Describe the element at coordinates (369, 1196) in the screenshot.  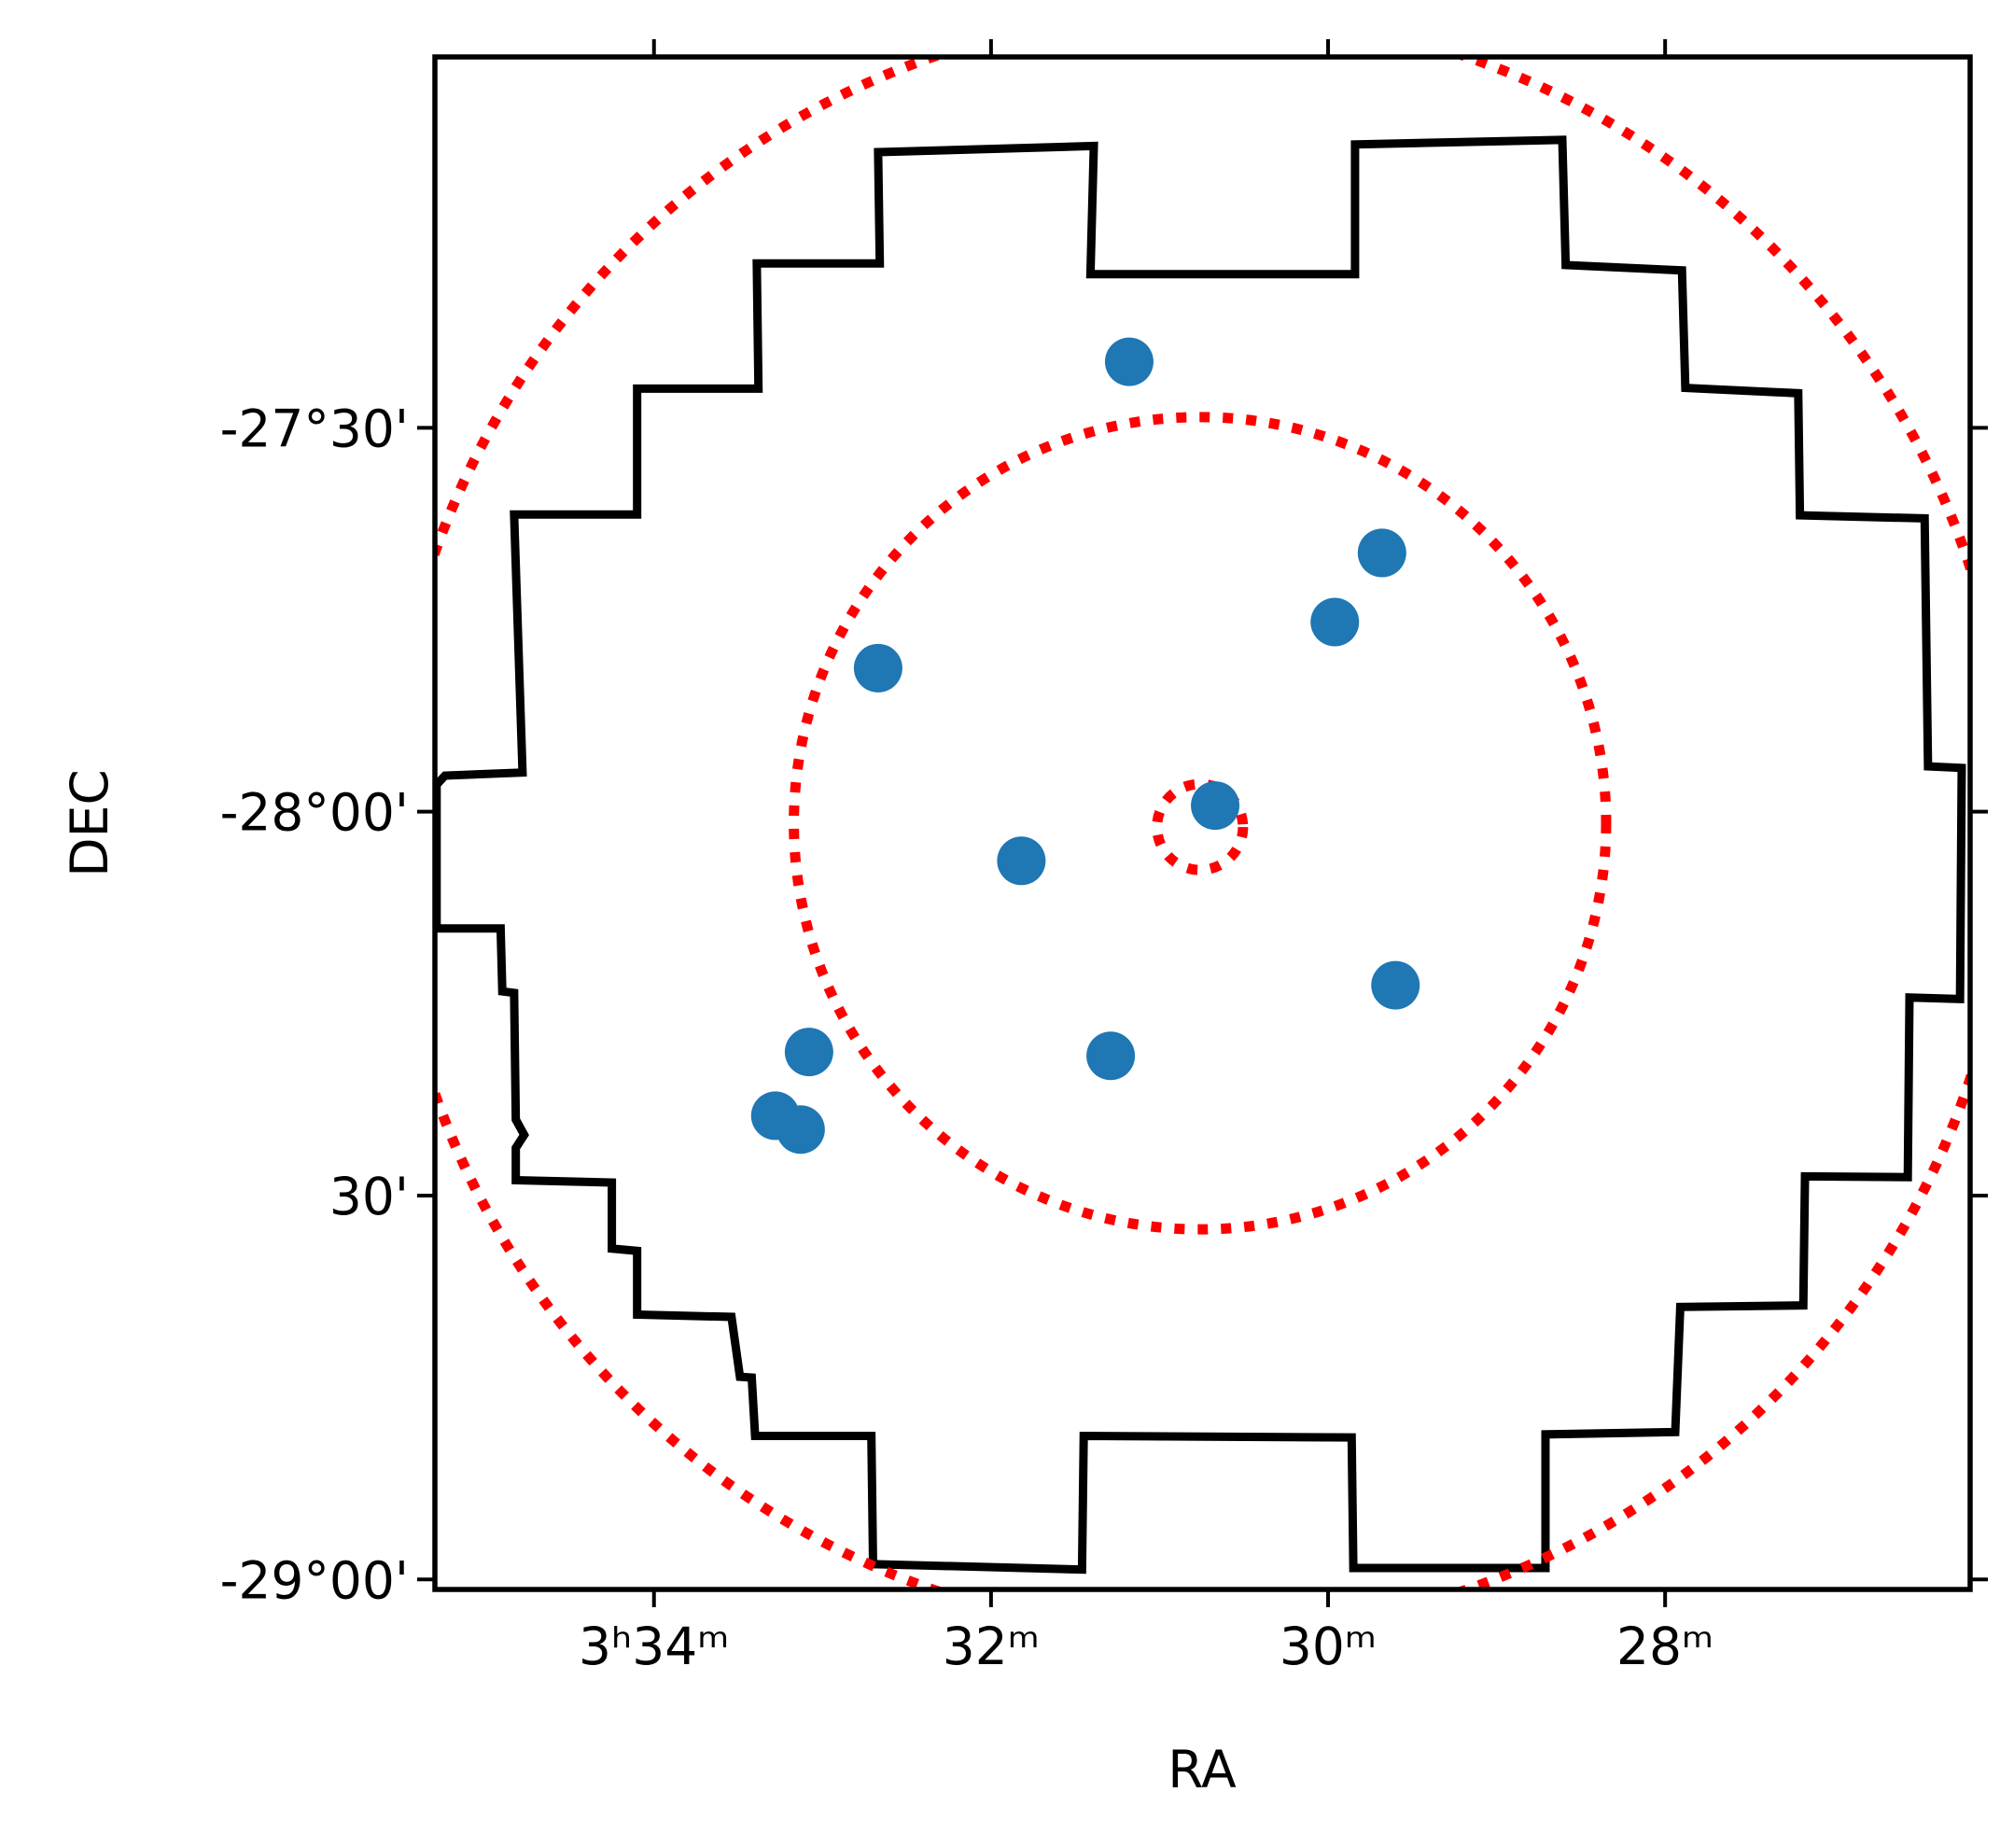
I see `y-tick-label: 30'` at that location.